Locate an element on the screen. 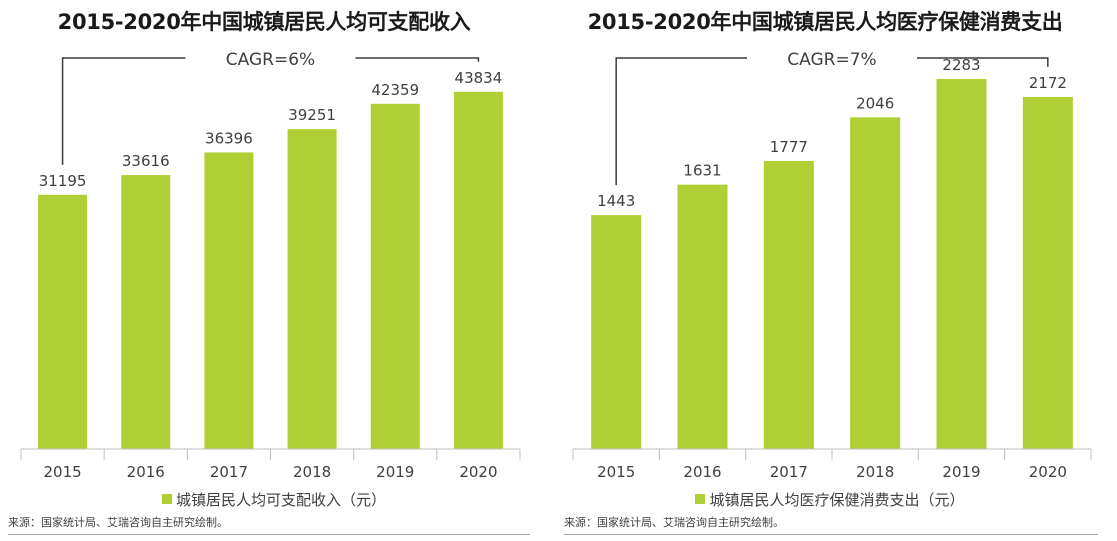 The width and height of the screenshot is (1117, 541). chart-title: 2015-2020年中国城镇居民人均医疗保健消费支出 is located at coordinates (825, 22).